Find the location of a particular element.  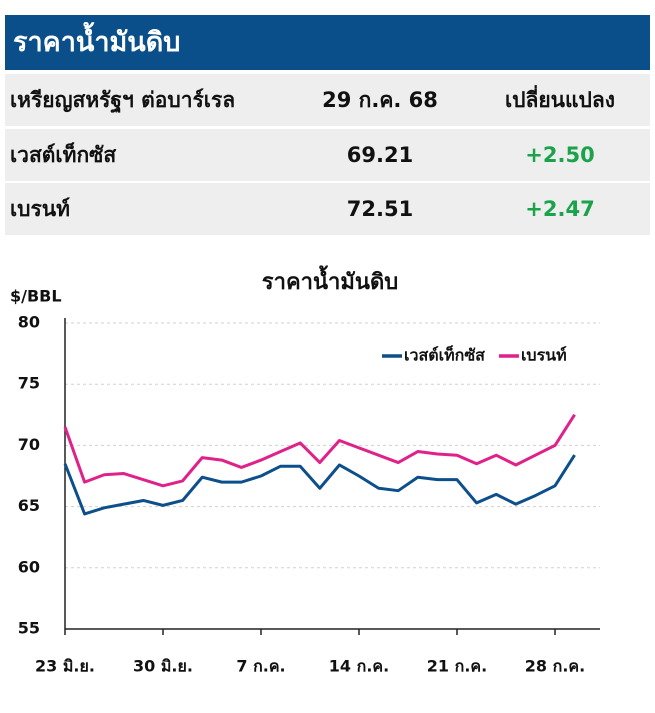

chart-title: ราคาน้ำมันดิบ is located at coordinates (330, 280).